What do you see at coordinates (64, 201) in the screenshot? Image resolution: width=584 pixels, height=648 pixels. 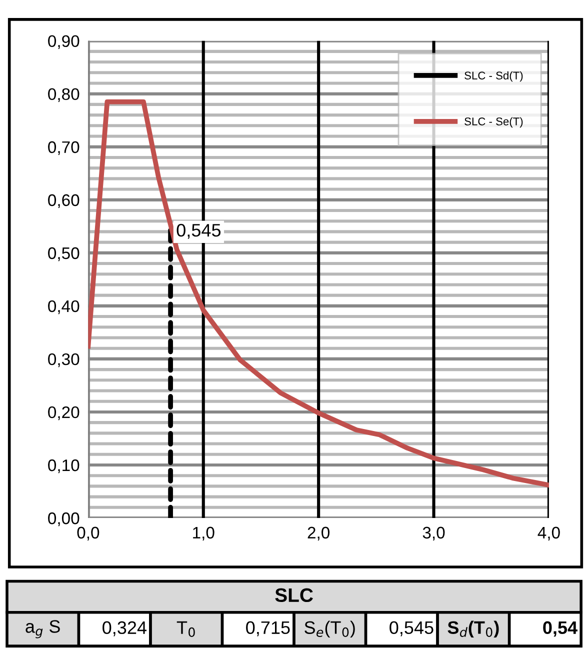 I see `y-tick-label: 0,60` at bounding box center [64, 201].